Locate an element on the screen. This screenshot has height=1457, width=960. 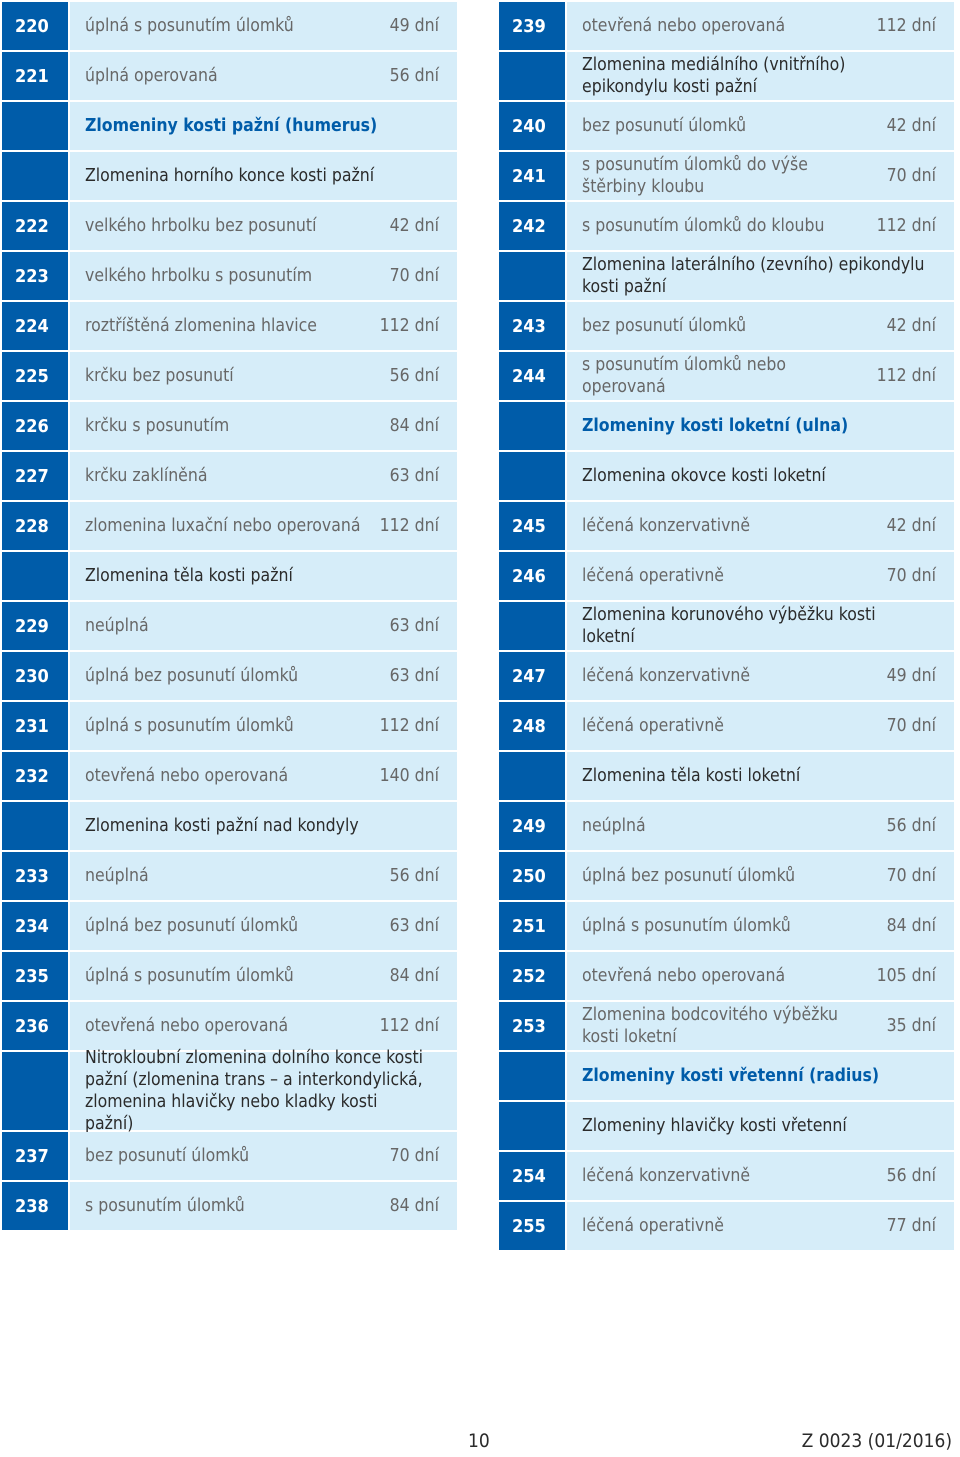
table-row: 225 krčku bez posunutí 56 dní is located at coordinates (229, 376).